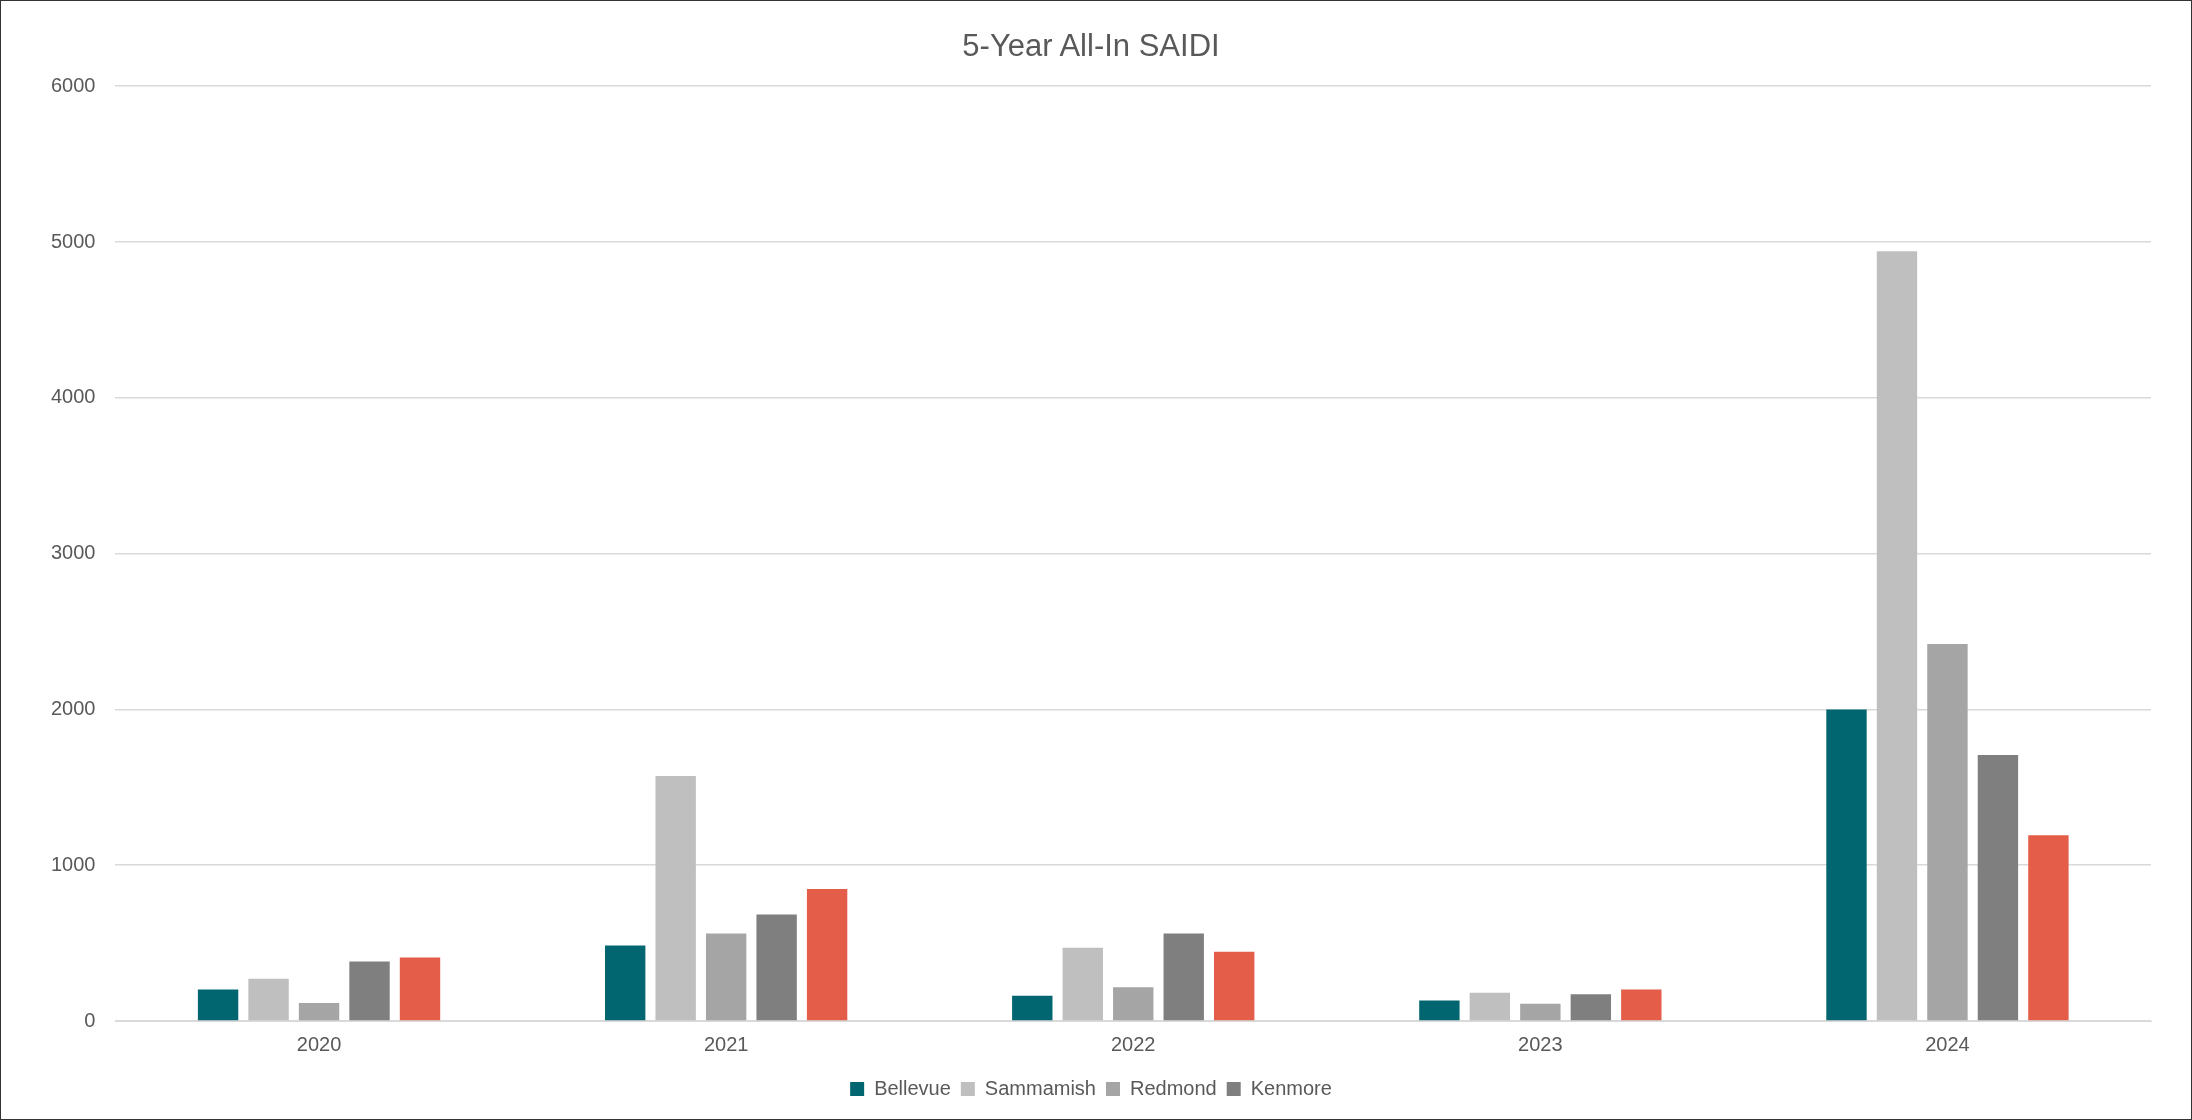 This screenshot has height=1120, width=2192. Describe the element at coordinates (1540, 1043) in the screenshot. I see `x-tick-label: 2023` at that location.